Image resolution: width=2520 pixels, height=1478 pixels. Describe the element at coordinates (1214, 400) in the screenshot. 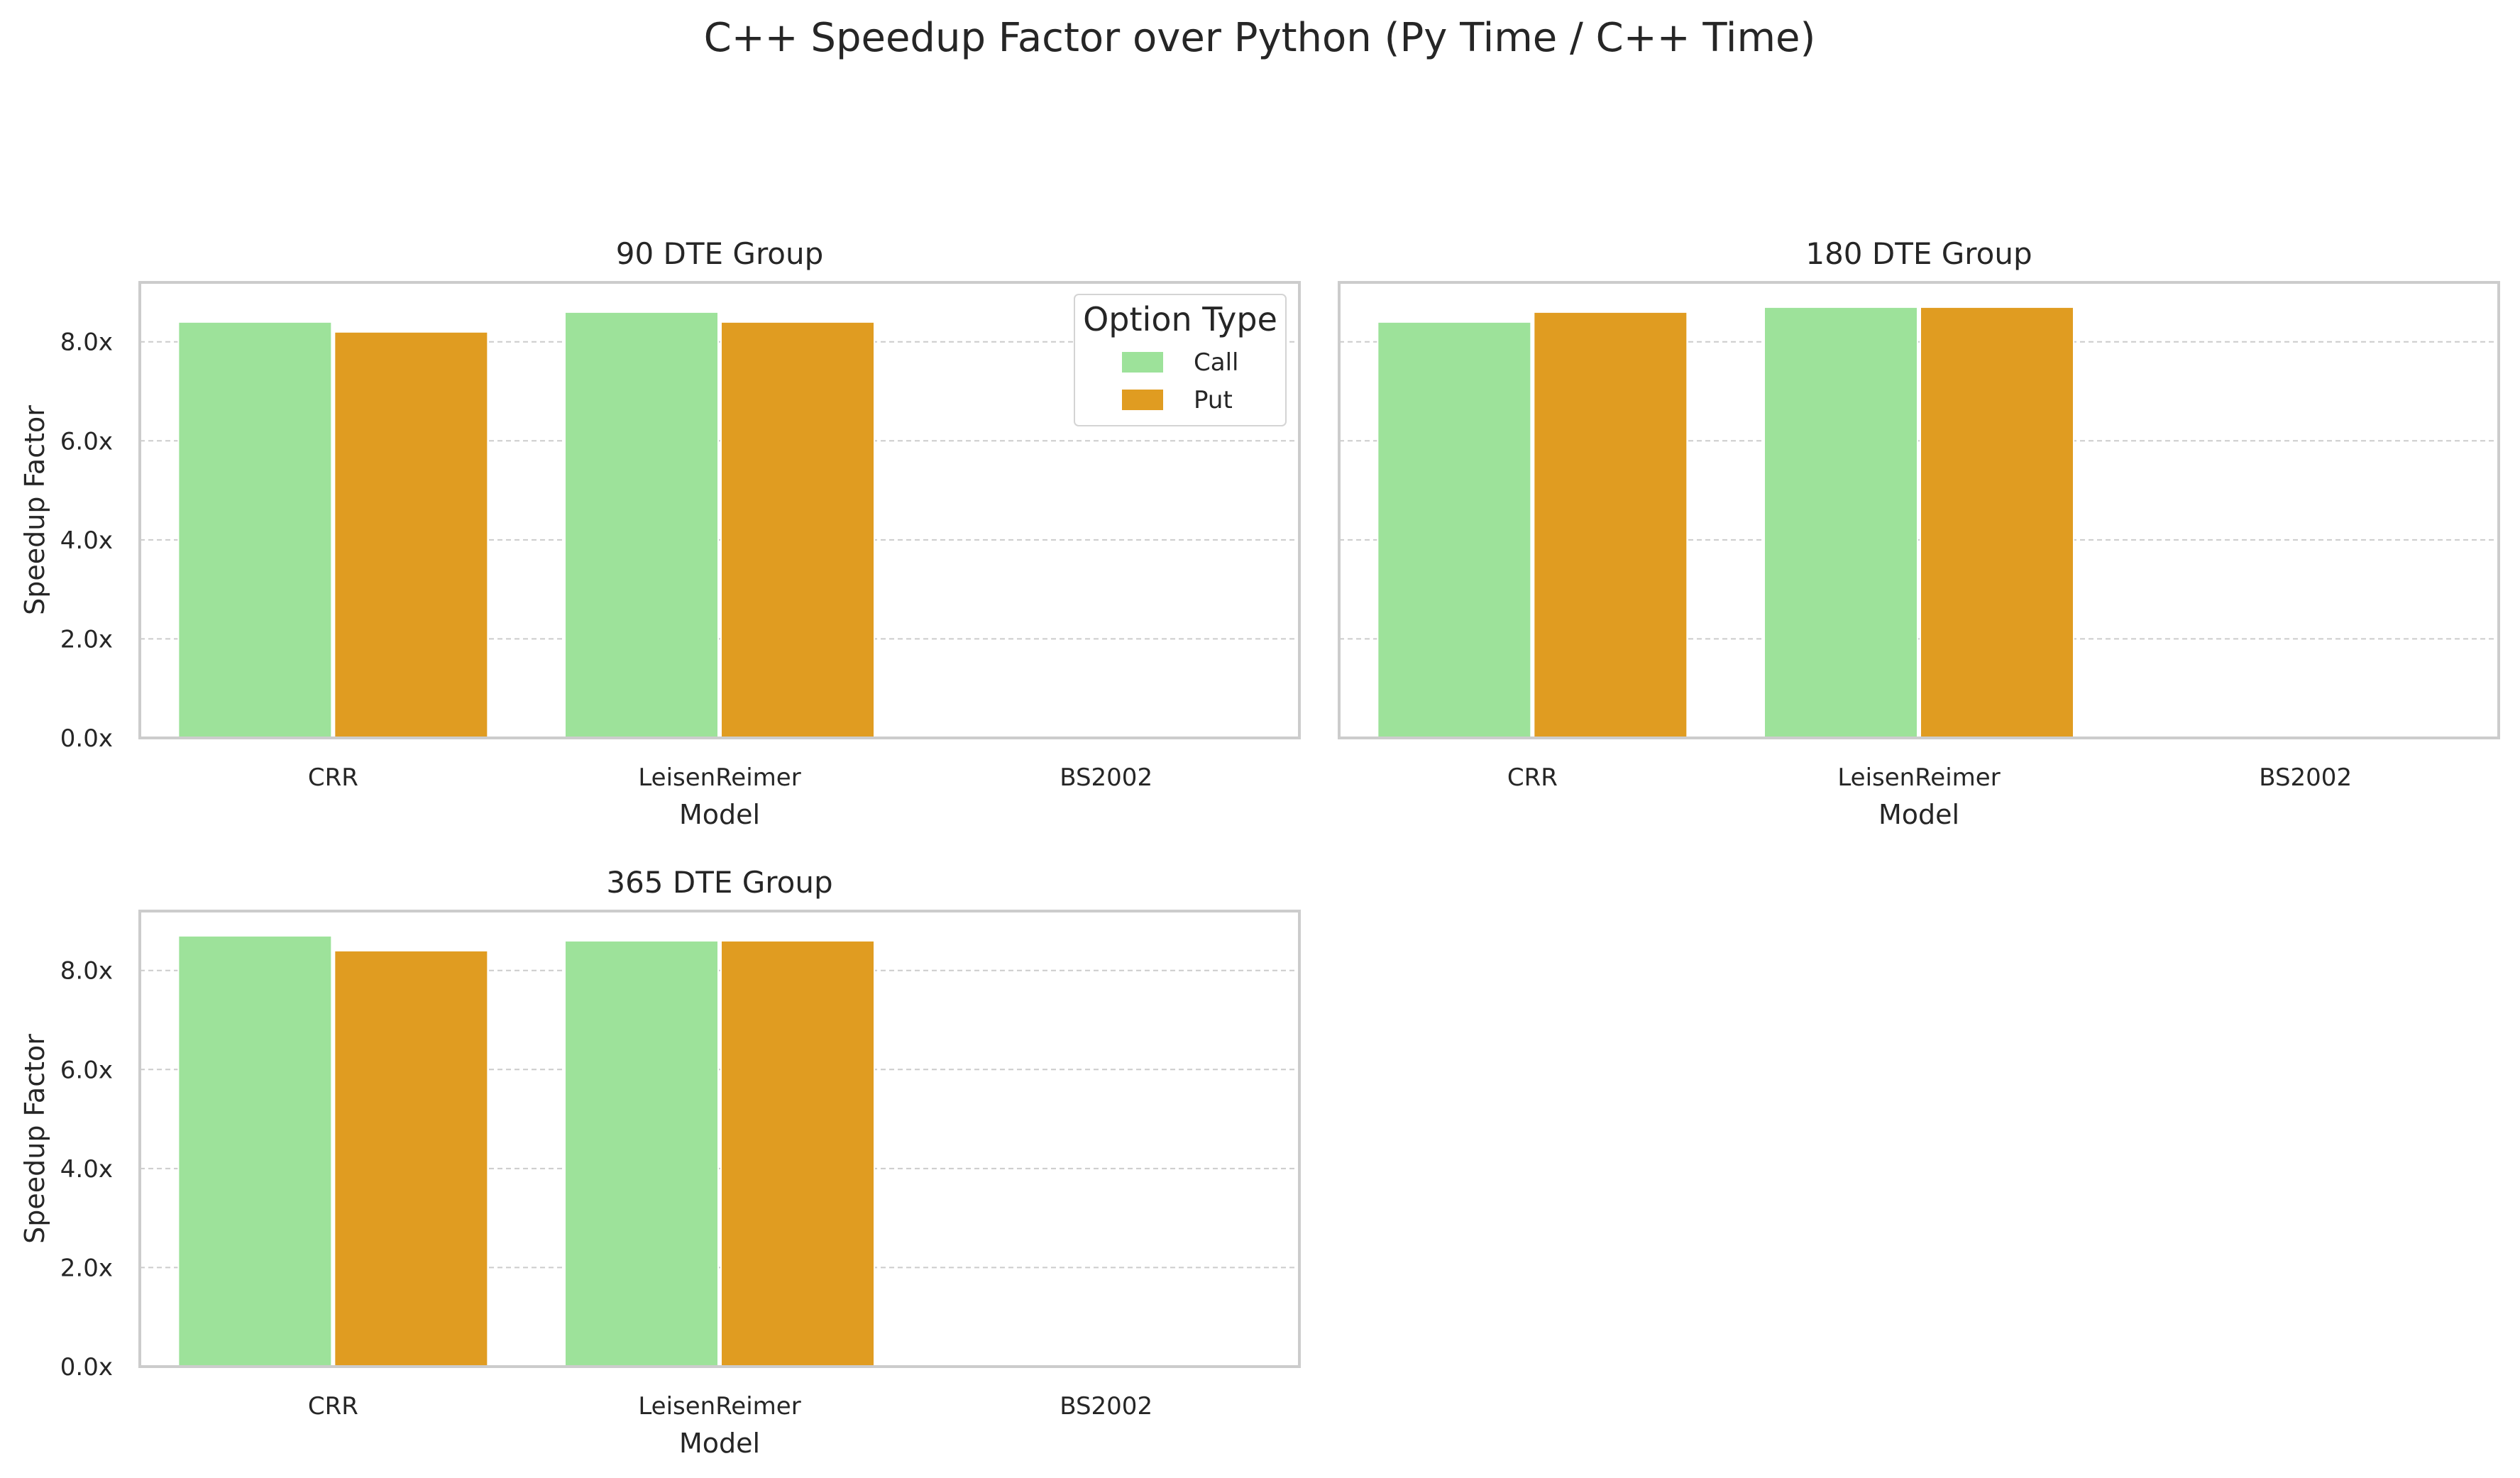

I see `legend-label-put: Put` at that location.